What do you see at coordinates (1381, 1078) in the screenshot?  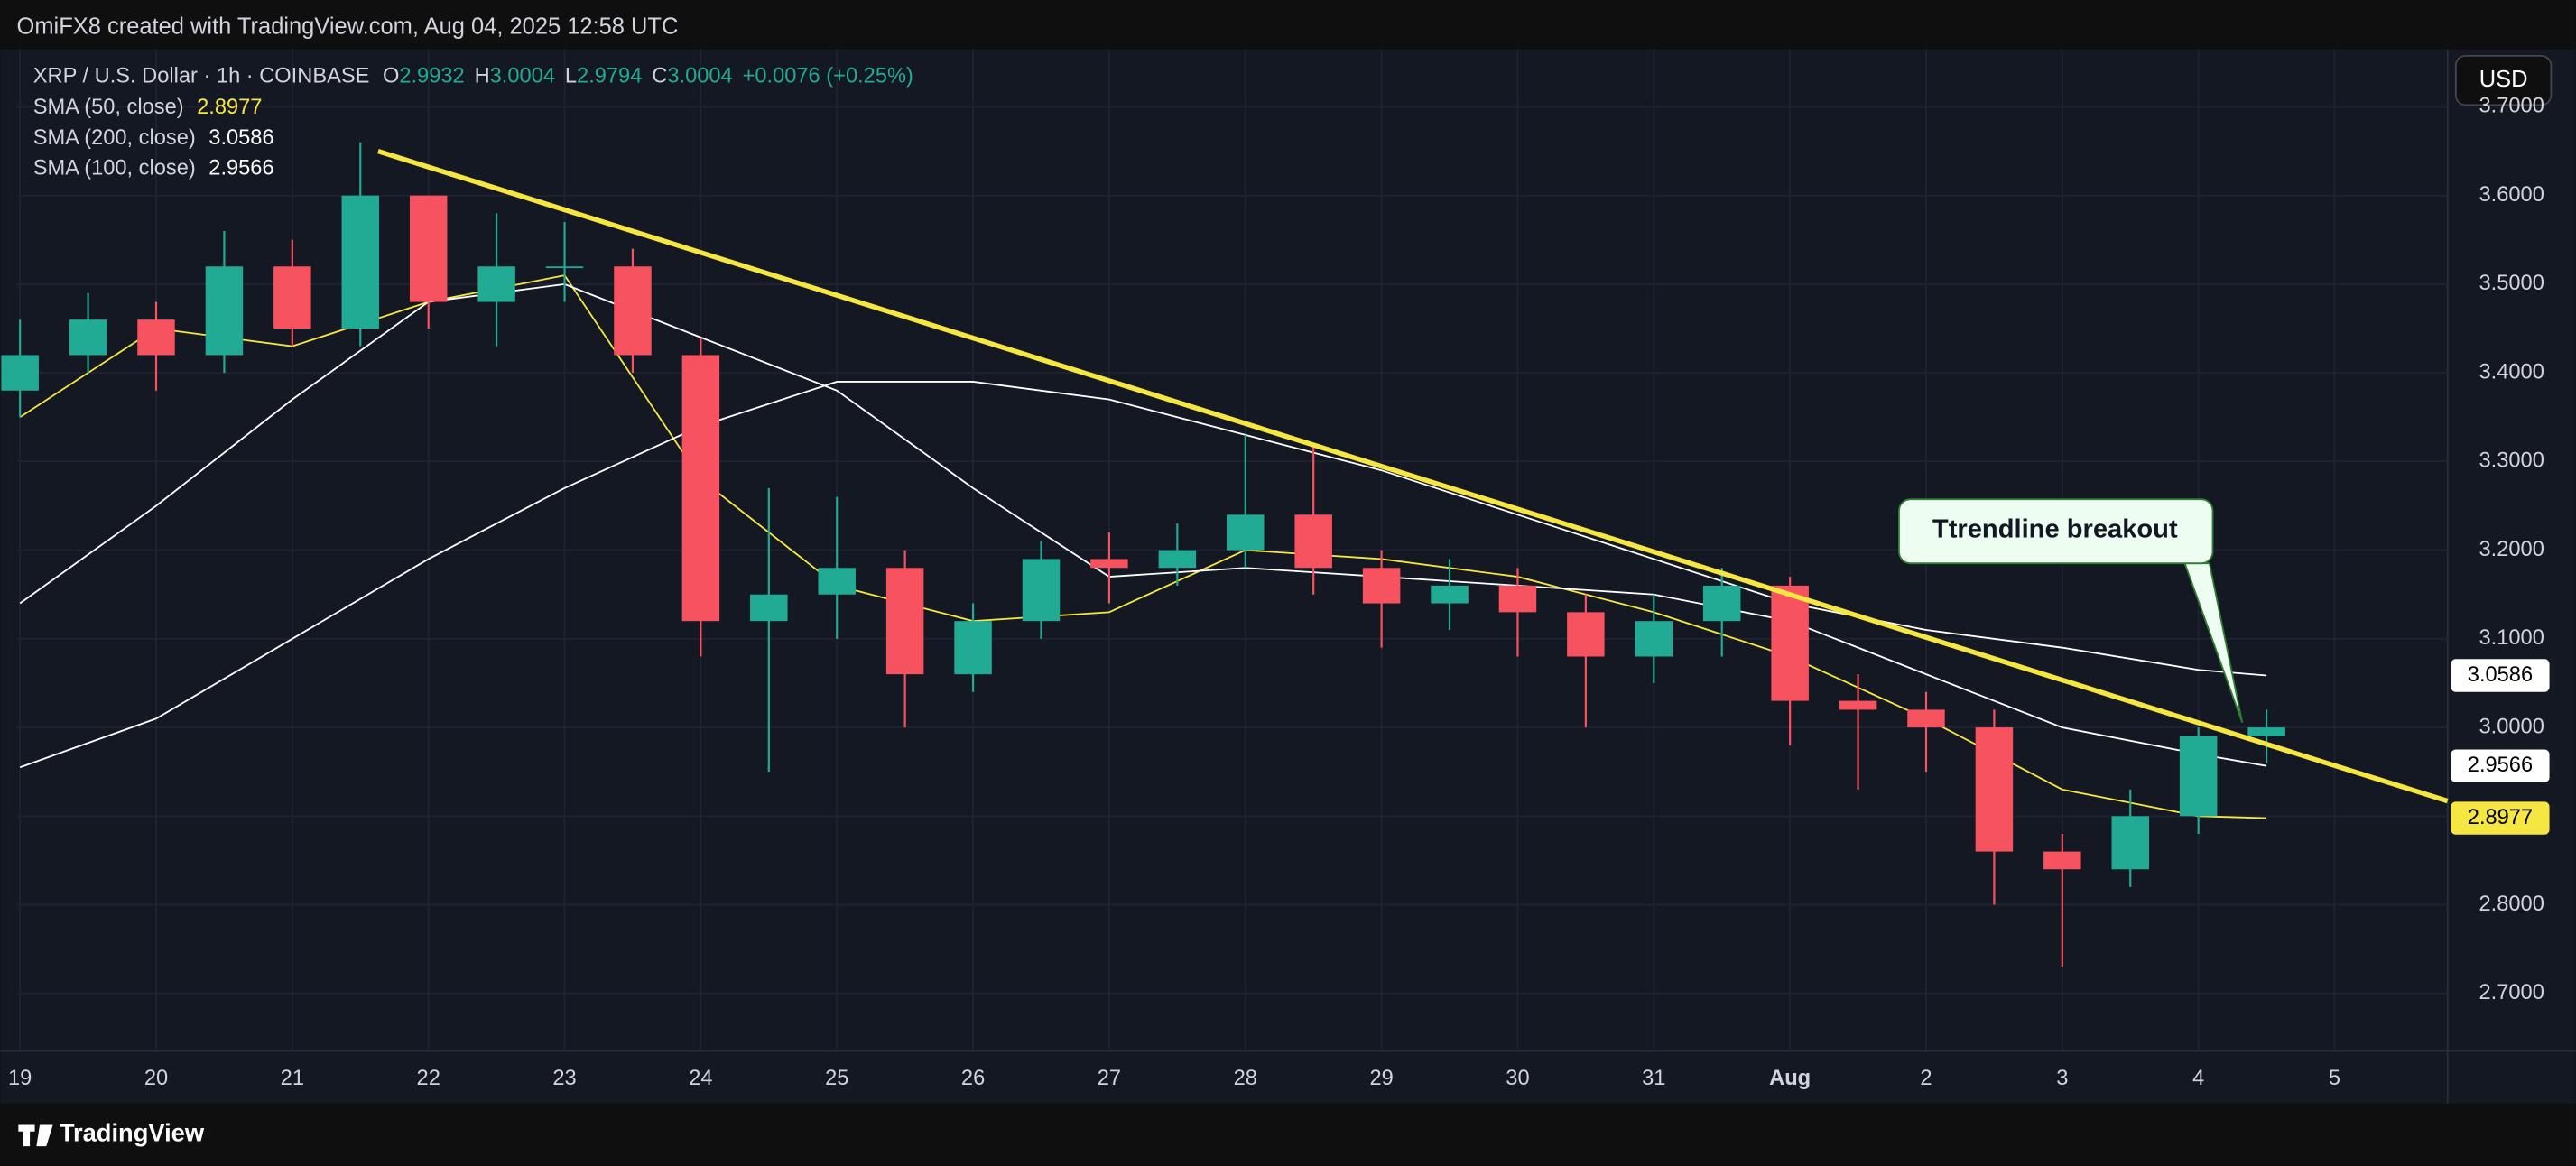 I see `x-tick-label: 29` at bounding box center [1381, 1078].